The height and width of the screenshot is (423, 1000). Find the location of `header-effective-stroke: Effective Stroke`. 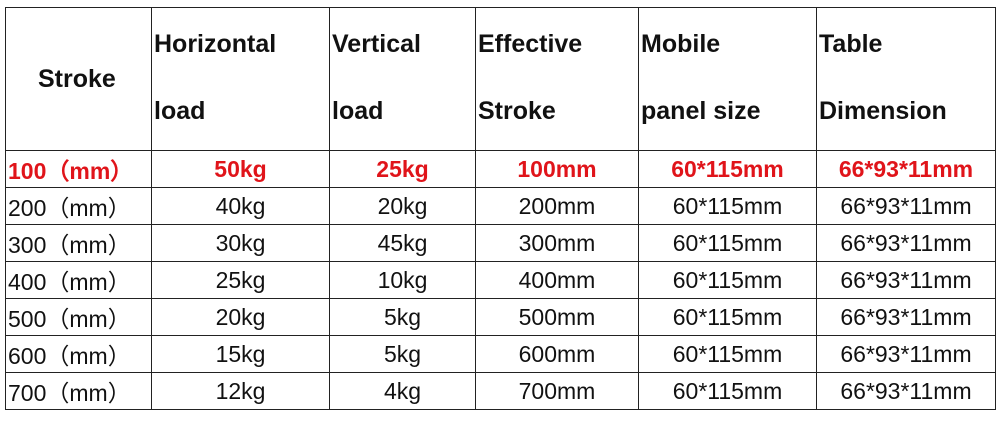

header-effective-stroke: Effective Stroke is located at coordinates (557, 79).